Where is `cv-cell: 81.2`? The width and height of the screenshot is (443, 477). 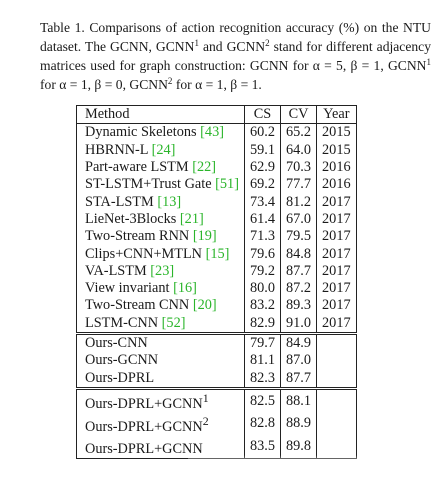
cv-cell: 81.2 is located at coordinates (299, 202).